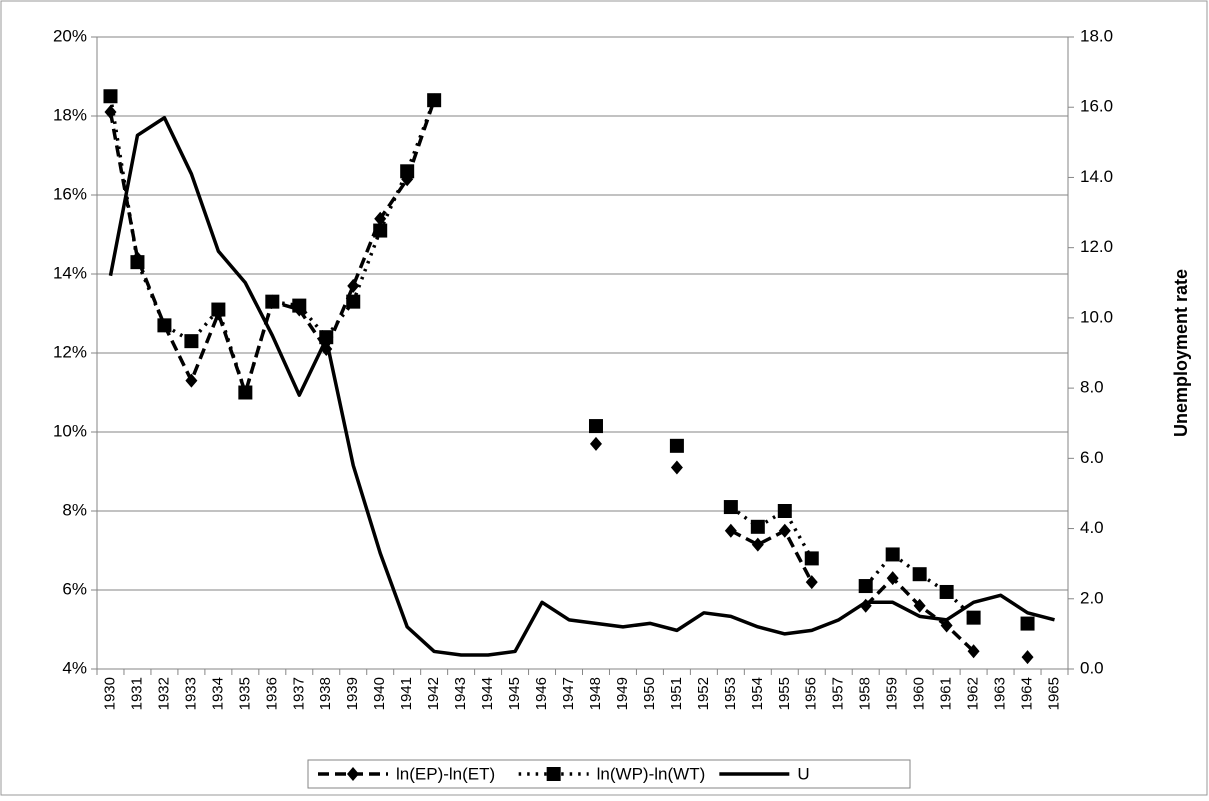  What do you see at coordinates (1181, 353) in the screenshot?
I see `y2-axis-title: Unemployment rate` at bounding box center [1181, 353].